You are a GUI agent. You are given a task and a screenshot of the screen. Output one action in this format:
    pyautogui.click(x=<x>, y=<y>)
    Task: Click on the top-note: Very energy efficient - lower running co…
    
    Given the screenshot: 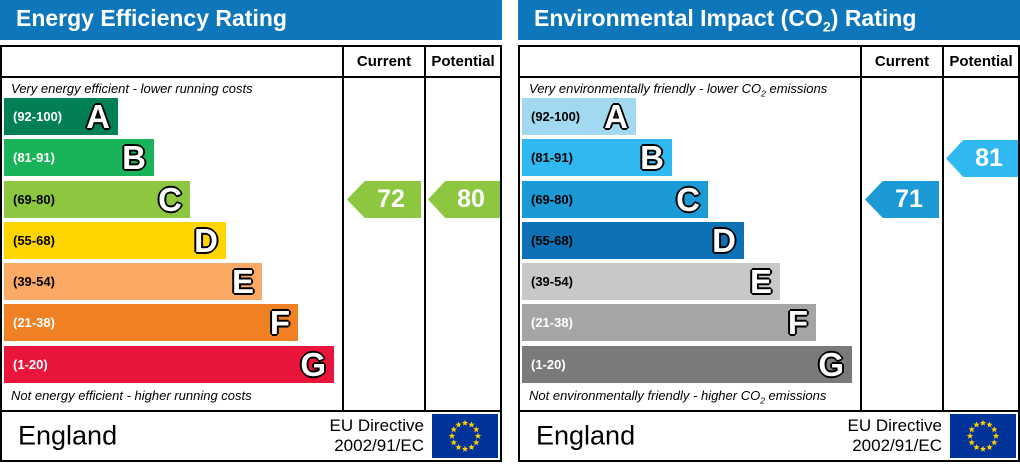 What is the action you would take?
    pyautogui.click(x=132, y=89)
    